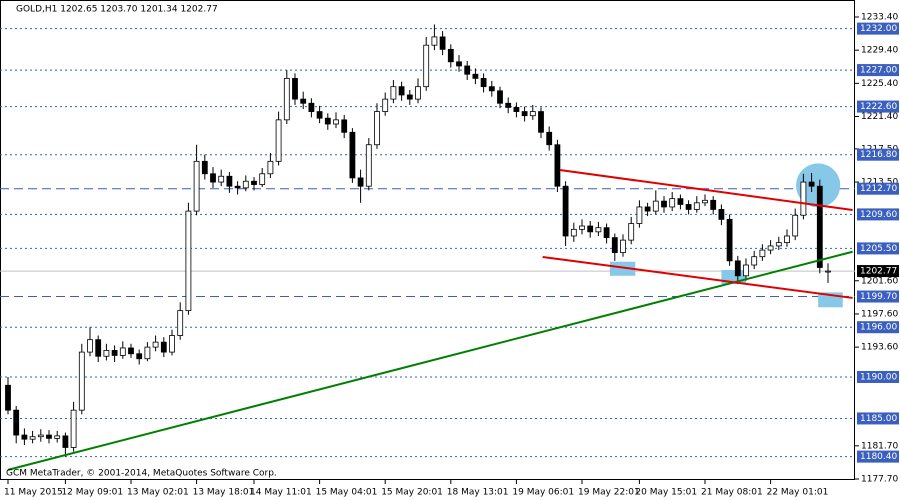 Image resolution: width=900 pixels, height=500 pixels. I want to click on x-tick-label: 15 May 20:01, so click(412, 493).